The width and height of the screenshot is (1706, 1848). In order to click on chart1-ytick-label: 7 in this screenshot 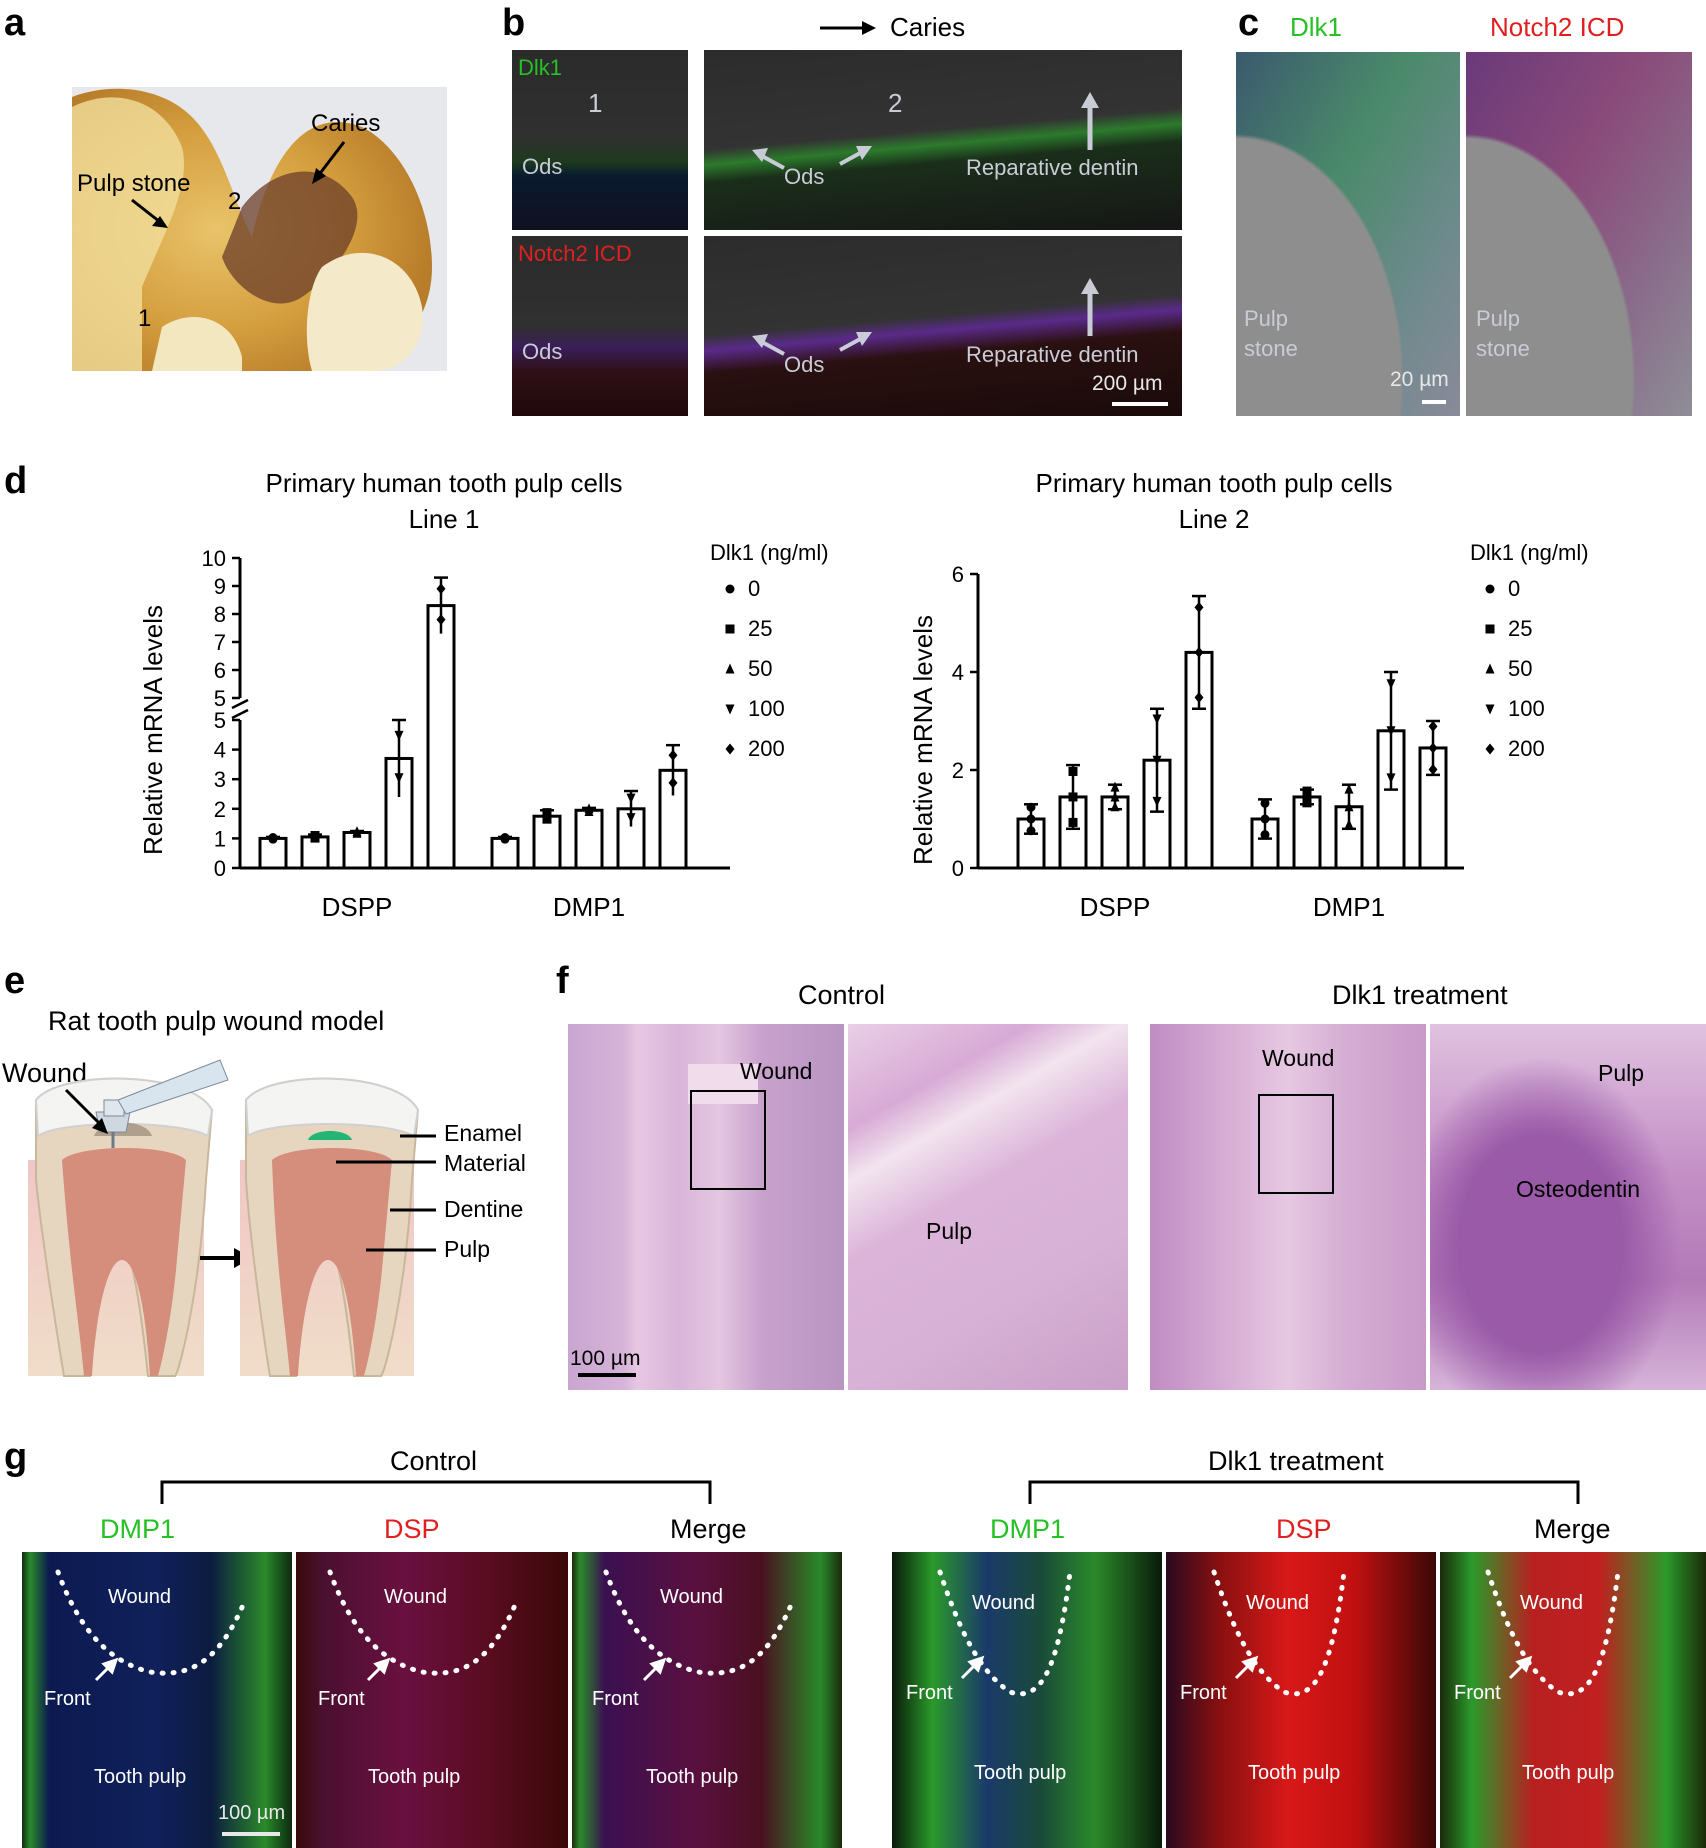, I will do `click(220, 642)`.